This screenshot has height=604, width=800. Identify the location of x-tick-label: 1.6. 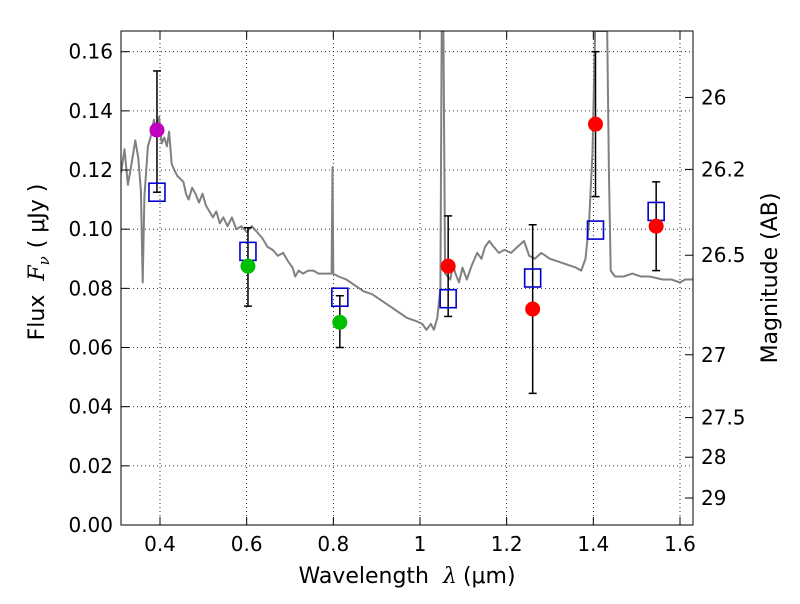
(680, 544).